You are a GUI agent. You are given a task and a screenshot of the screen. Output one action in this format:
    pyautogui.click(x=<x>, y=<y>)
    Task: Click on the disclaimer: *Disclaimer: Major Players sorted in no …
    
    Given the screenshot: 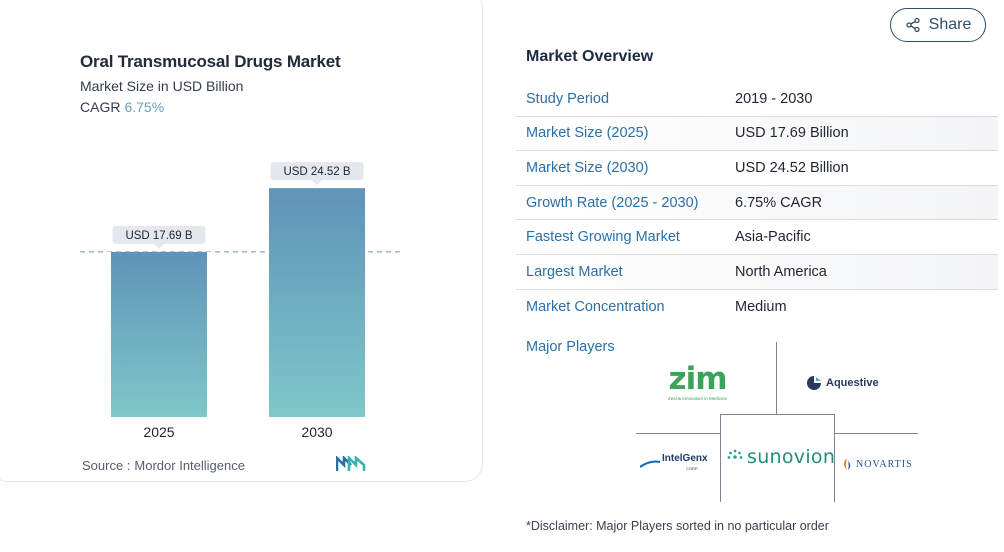 What is the action you would take?
    pyautogui.click(x=677, y=526)
    